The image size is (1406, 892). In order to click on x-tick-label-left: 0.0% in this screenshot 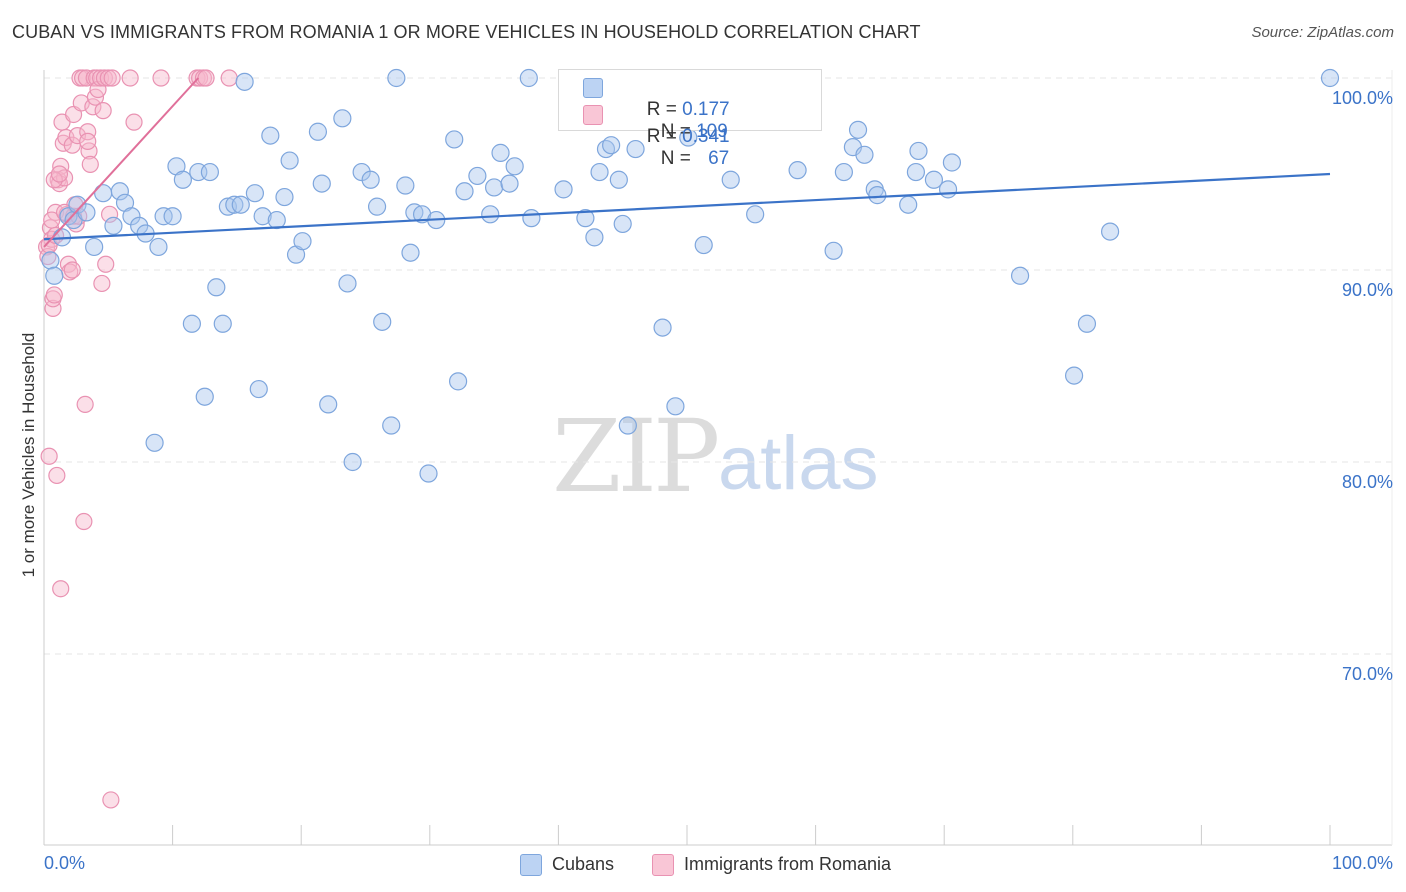, I will do `click(64, 863)`.